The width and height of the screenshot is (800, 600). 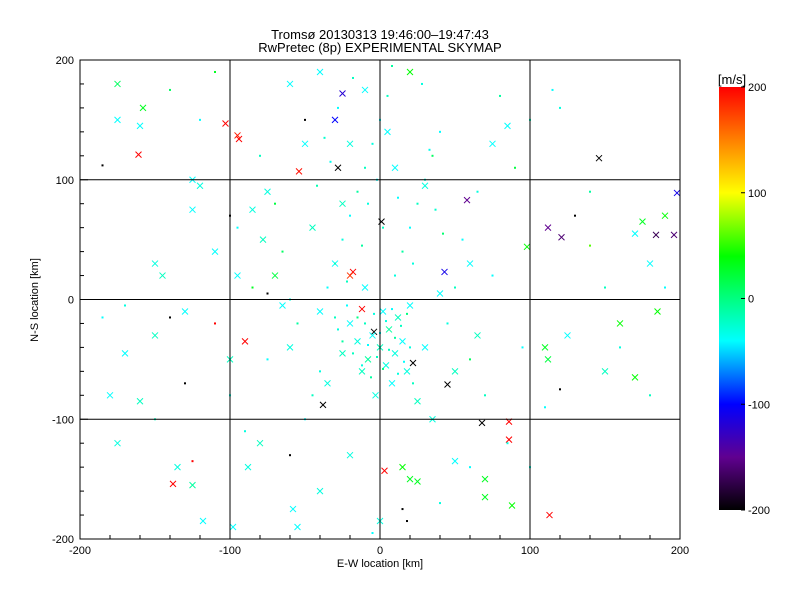 What do you see at coordinates (680, 551) in the screenshot?
I see `x-tick-label: 200` at bounding box center [680, 551].